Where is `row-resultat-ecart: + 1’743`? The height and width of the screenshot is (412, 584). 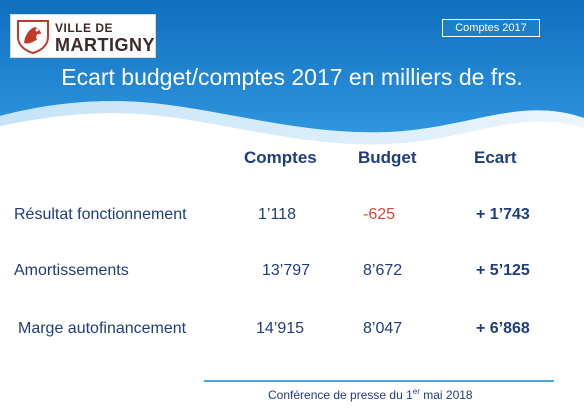
row-resultat-ecart: + 1’743 is located at coordinates (503, 214).